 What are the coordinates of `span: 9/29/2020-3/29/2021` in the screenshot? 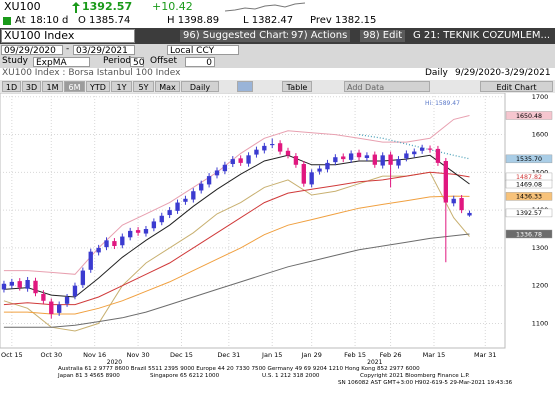 It's located at (503, 73).